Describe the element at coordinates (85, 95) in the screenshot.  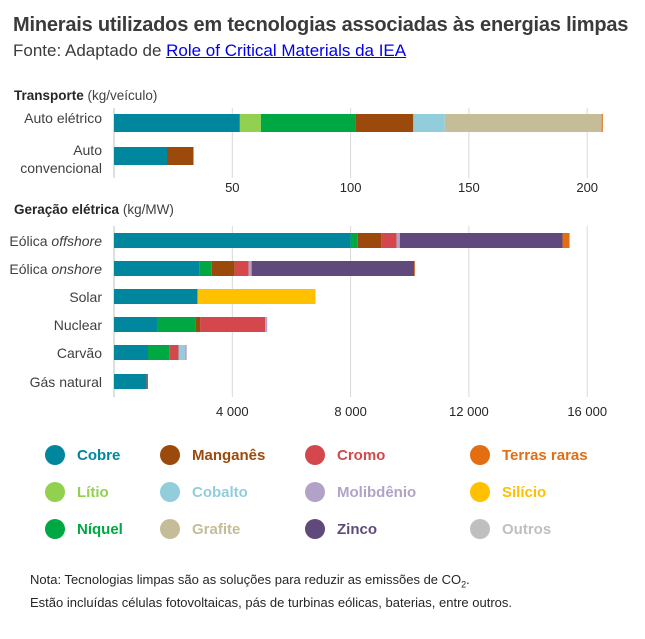
I see `transport-section-title: Transporte (kg/veículo)` at that location.